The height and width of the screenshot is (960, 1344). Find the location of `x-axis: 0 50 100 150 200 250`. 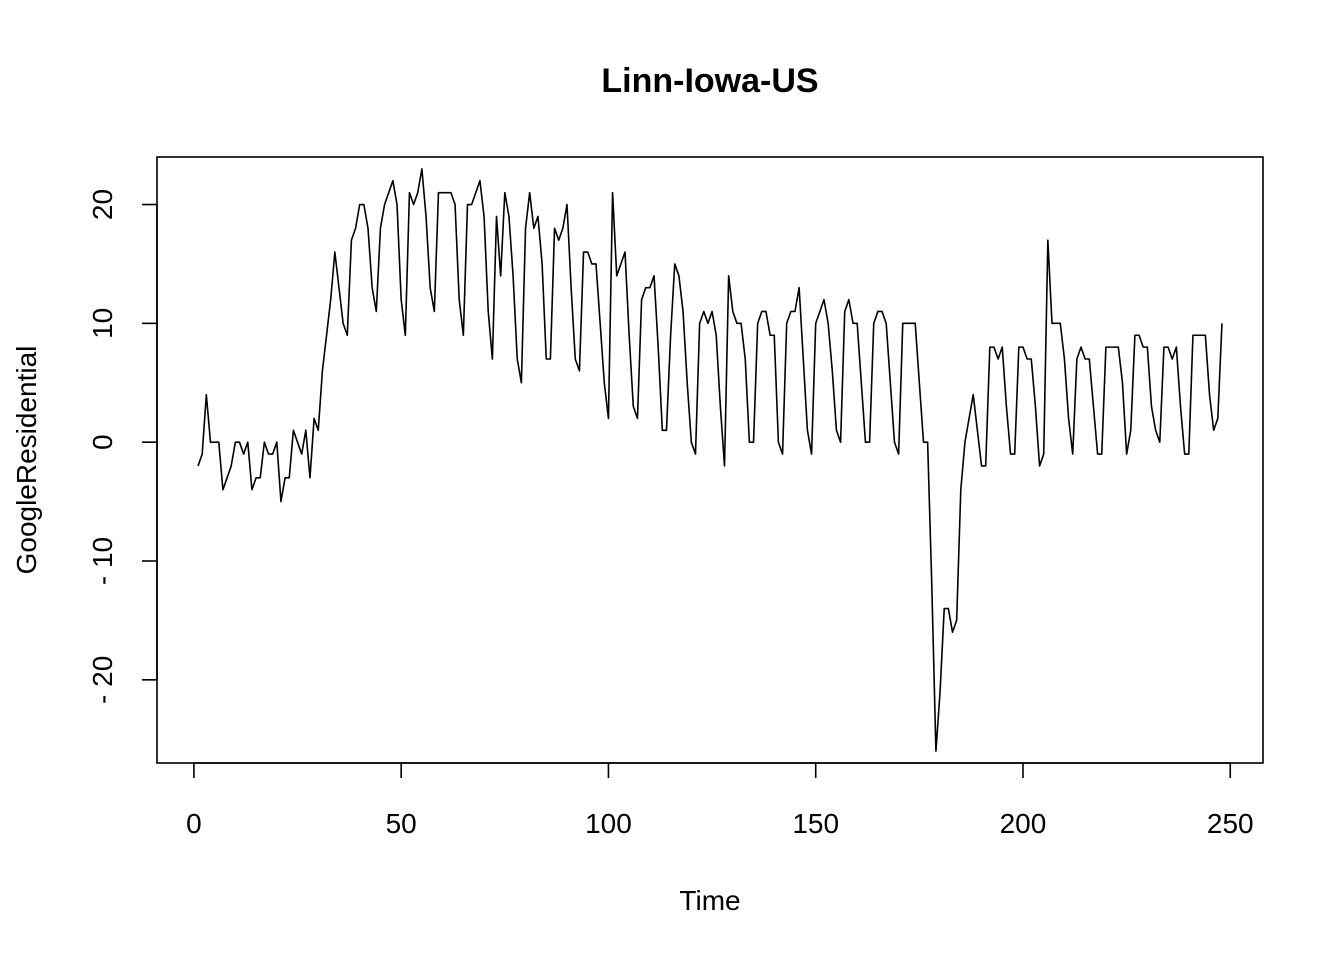

x-axis: 0 50 100 150 200 250 is located at coordinates (720, 800).